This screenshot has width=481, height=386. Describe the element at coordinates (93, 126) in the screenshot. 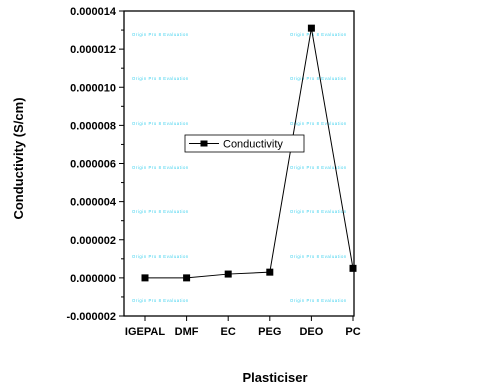

I see `y-tick-label: 0.000008` at that location.